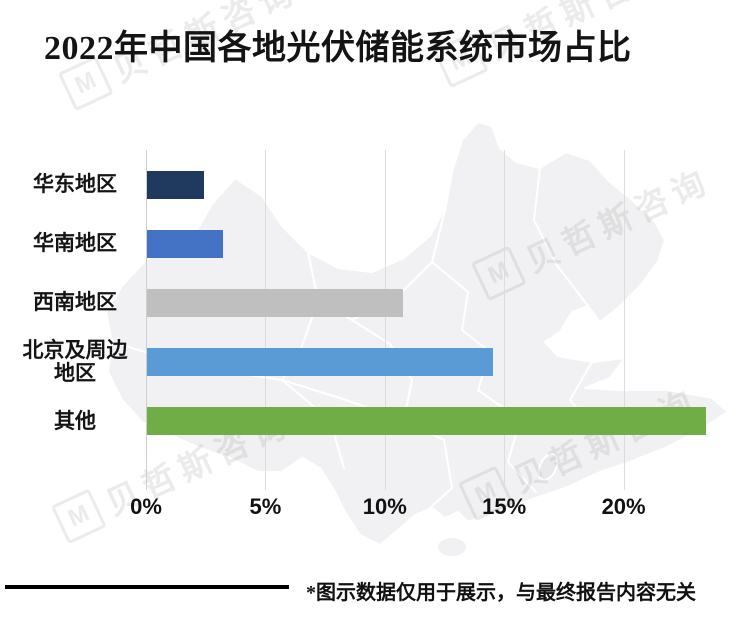  Describe the element at coordinates (75, 243) in the screenshot. I see `category-label: 华南地区` at that location.